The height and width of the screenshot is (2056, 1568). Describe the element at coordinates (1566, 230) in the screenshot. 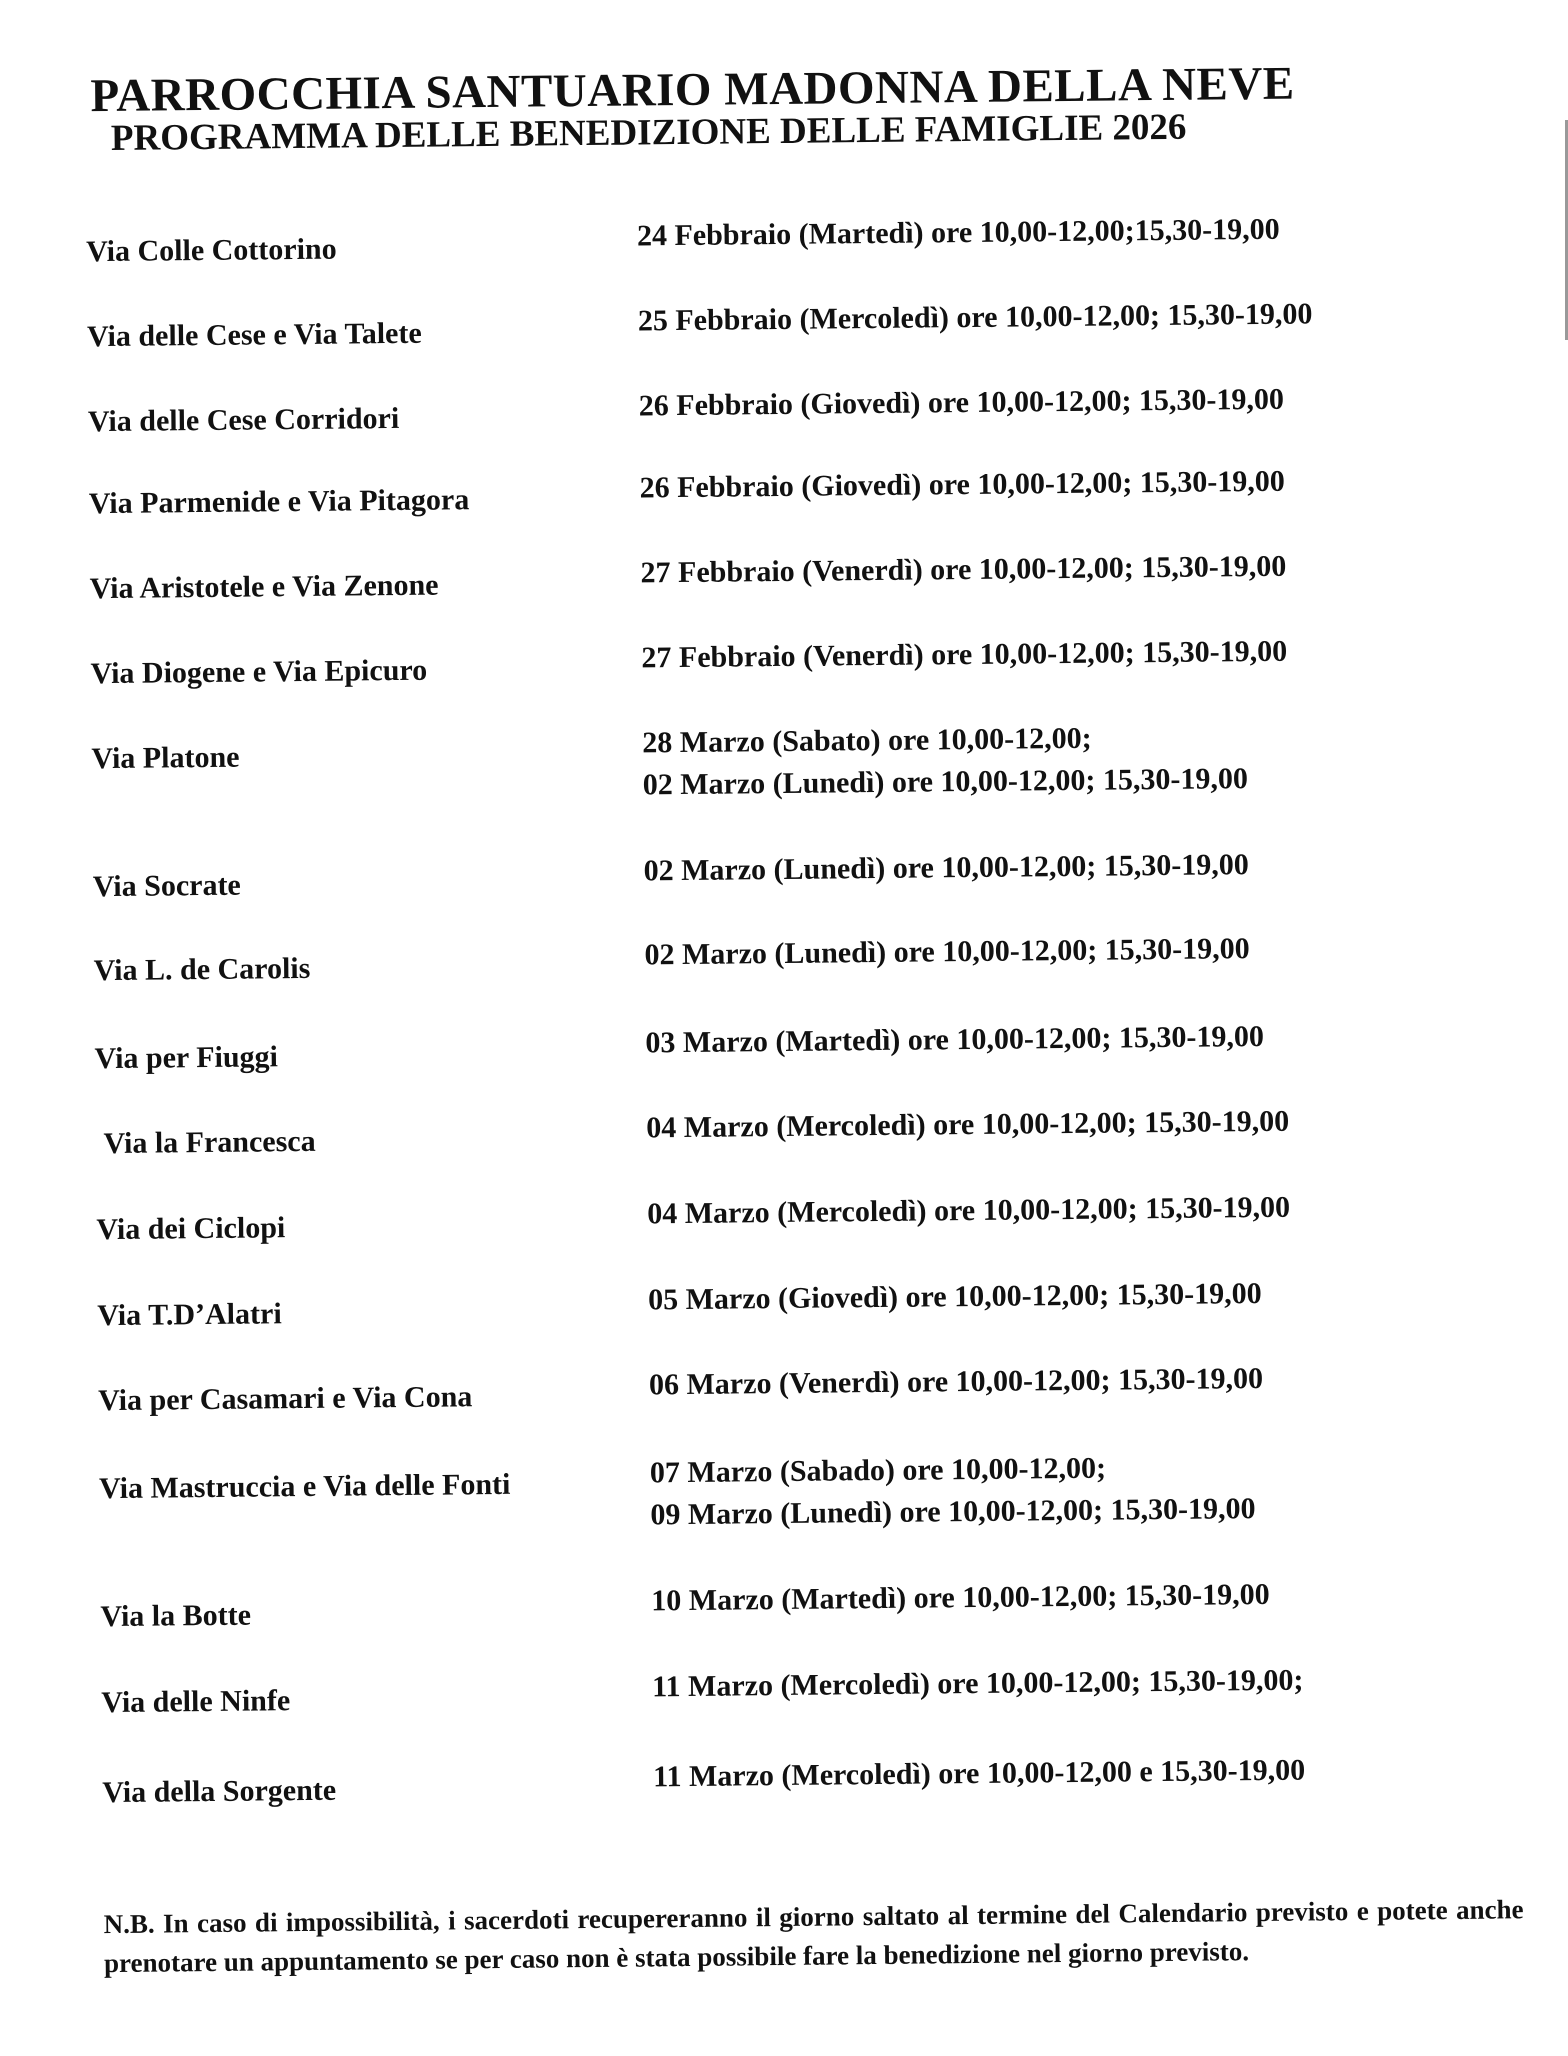

I see `scan-edge` at that location.